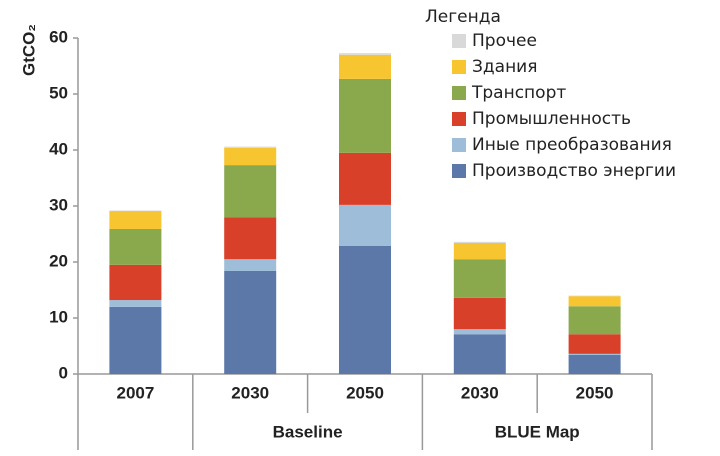  I want to click on group-label: Baseline, so click(308, 431).